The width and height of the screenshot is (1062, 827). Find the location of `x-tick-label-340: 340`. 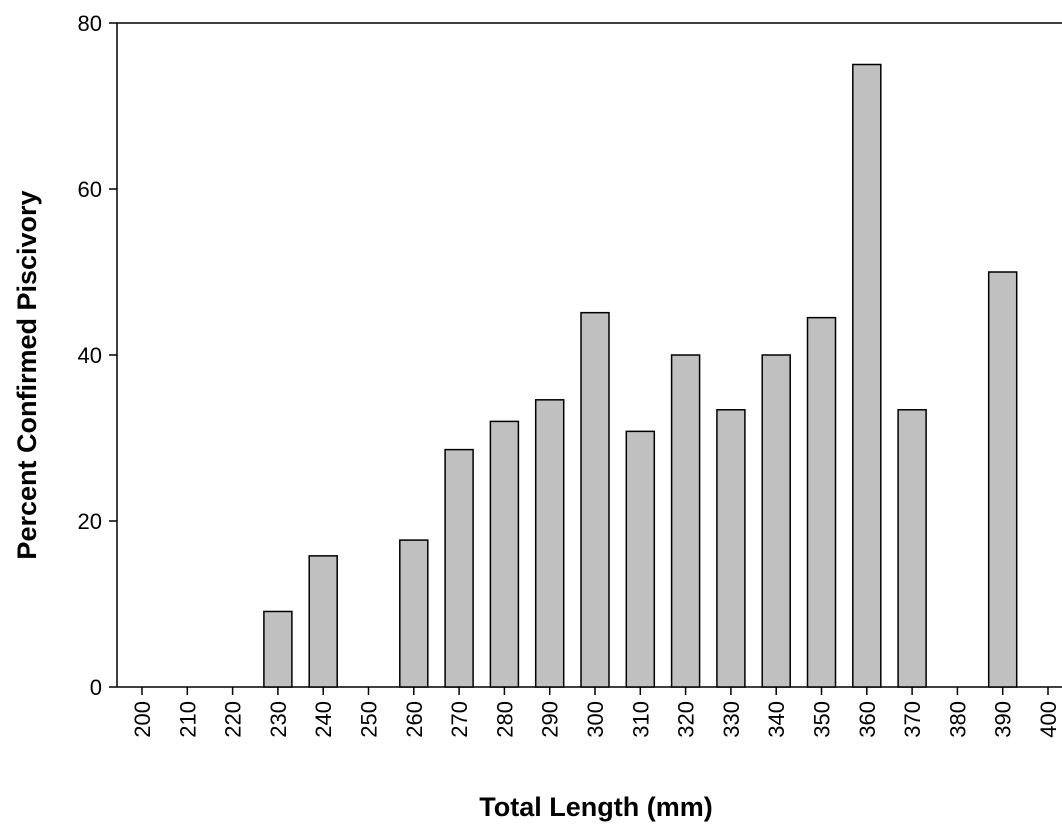

x-tick-label-340: 340 is located at coordinates (776, 719).